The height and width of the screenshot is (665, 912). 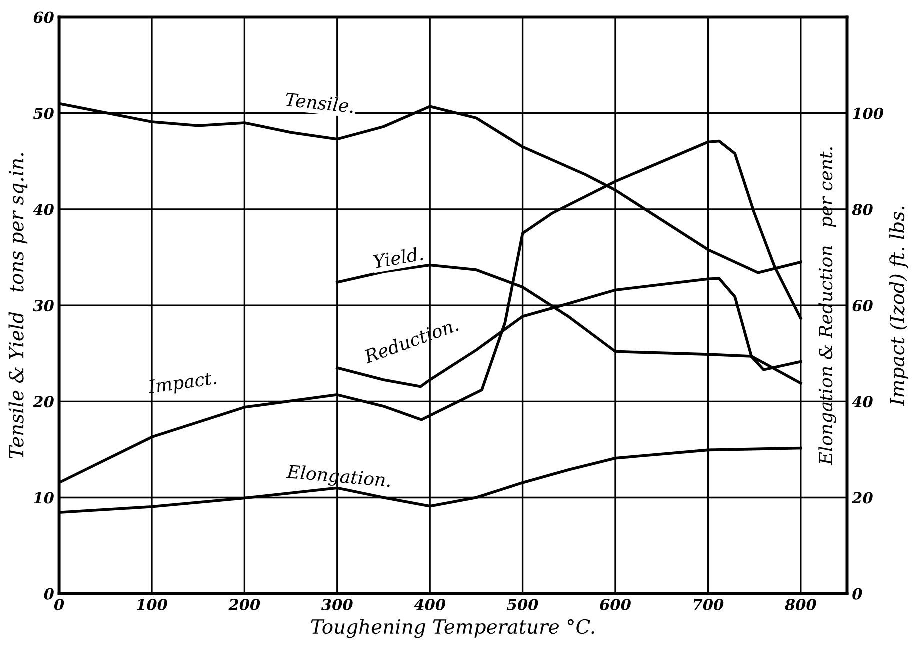 I want to click on y2-tick-label: 60, so click(x=862, y=306).